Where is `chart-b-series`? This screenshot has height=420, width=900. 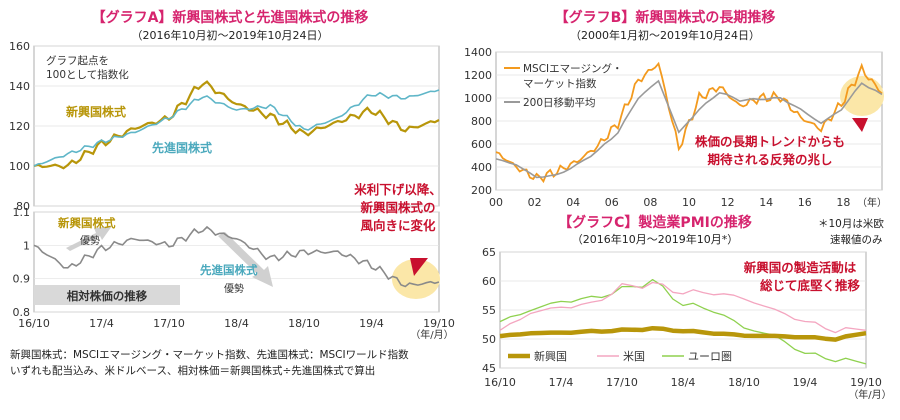
chart-b-series is located at coordinates (689, 122).